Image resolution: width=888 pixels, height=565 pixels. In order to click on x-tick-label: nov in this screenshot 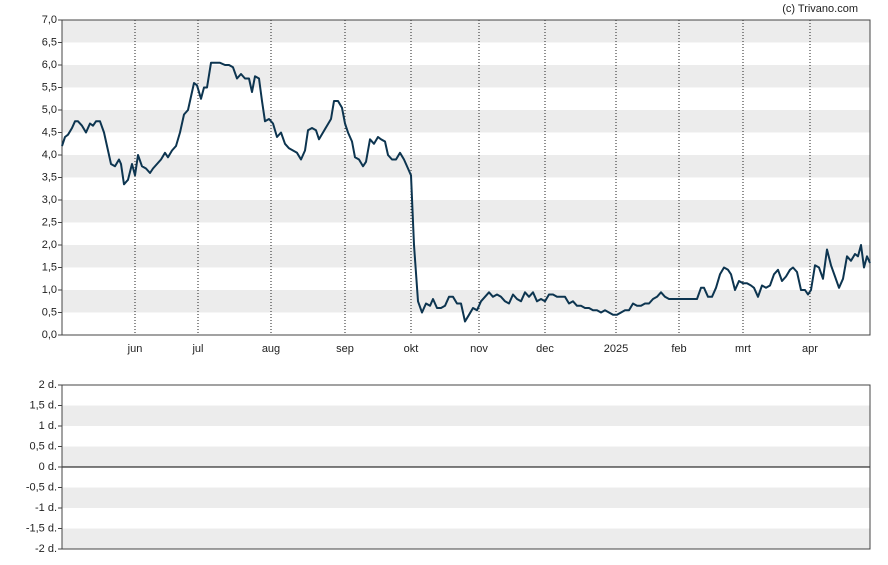, I will do `click(479, 349)`.